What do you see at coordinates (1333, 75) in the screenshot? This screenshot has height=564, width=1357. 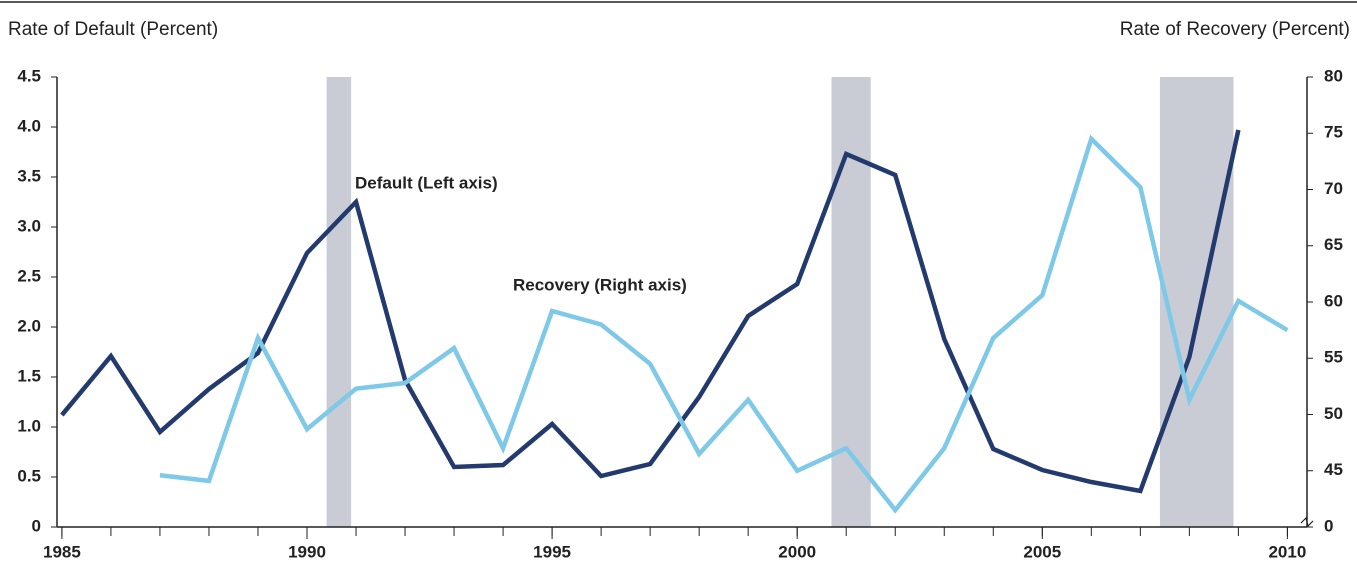 I see `y2-tick-label: 80` at bounding box center [1333, 75].